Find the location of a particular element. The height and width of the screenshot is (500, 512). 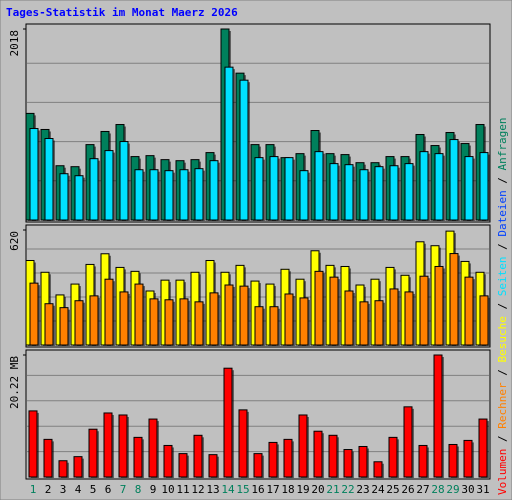

x-tick-label: 3 is located at coordinates (63, 489).